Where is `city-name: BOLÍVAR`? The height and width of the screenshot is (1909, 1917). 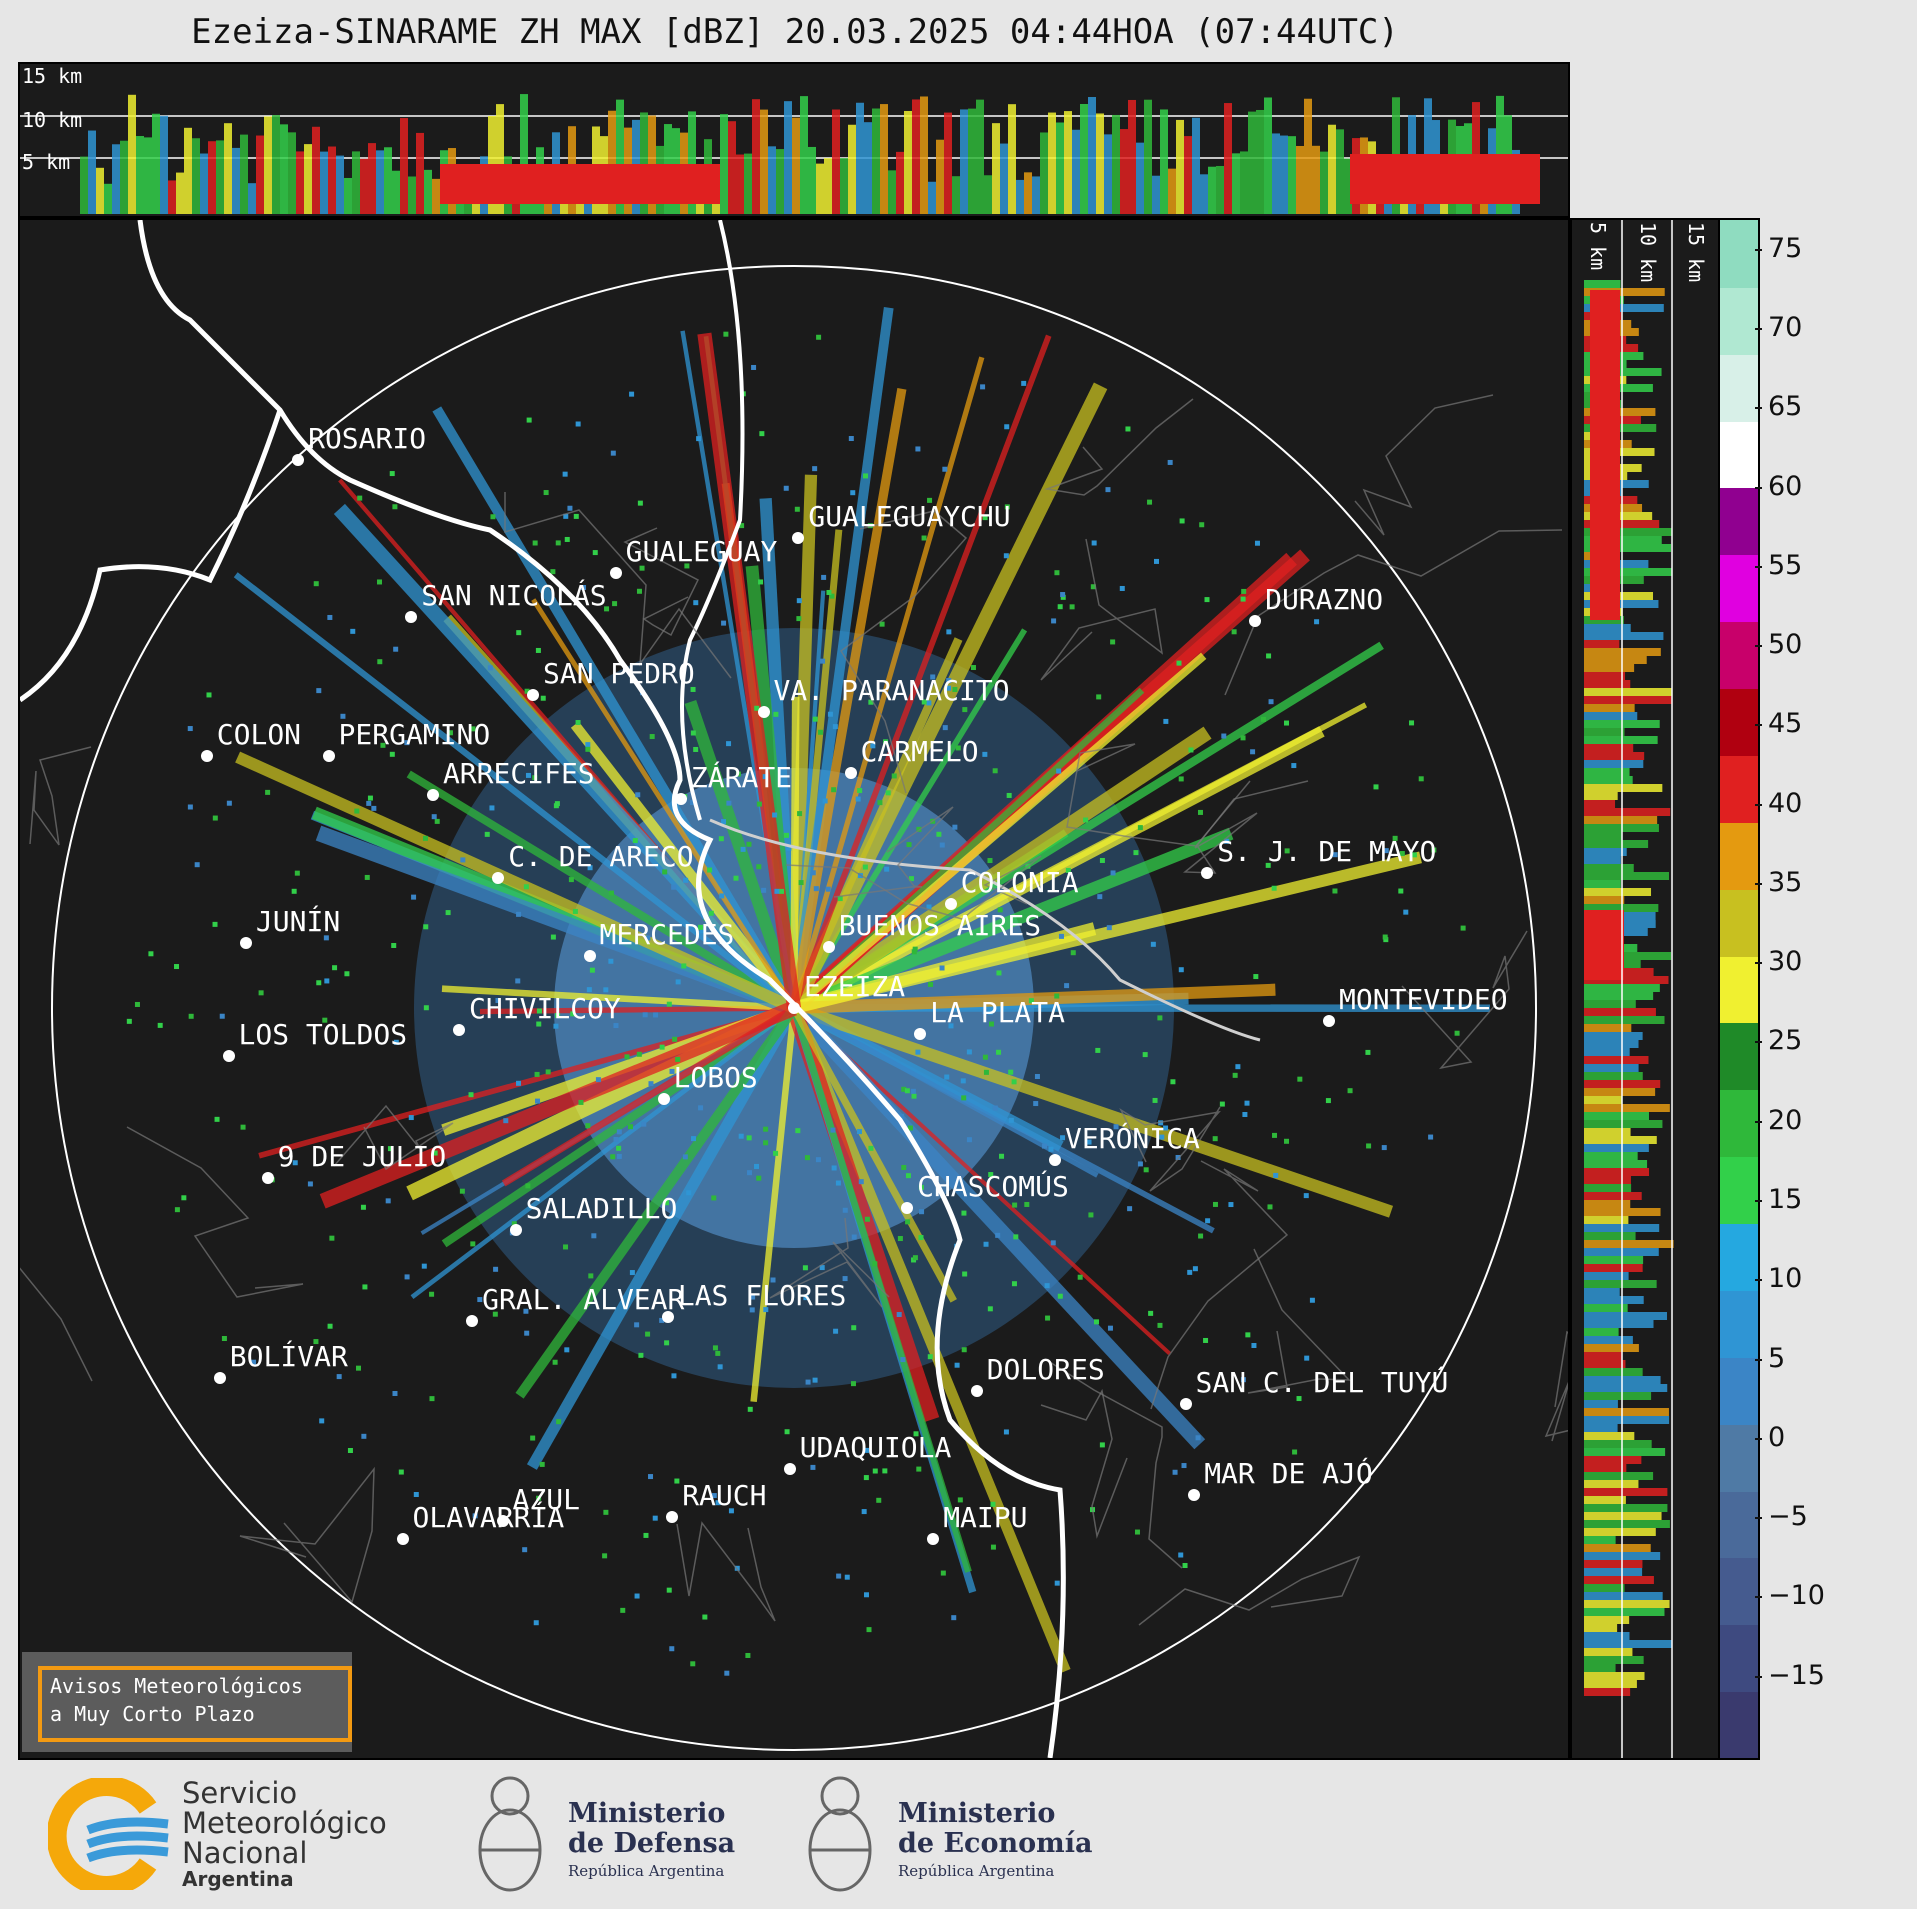
city-name: BOLÍVAR is located at coordinates (288, 1356).